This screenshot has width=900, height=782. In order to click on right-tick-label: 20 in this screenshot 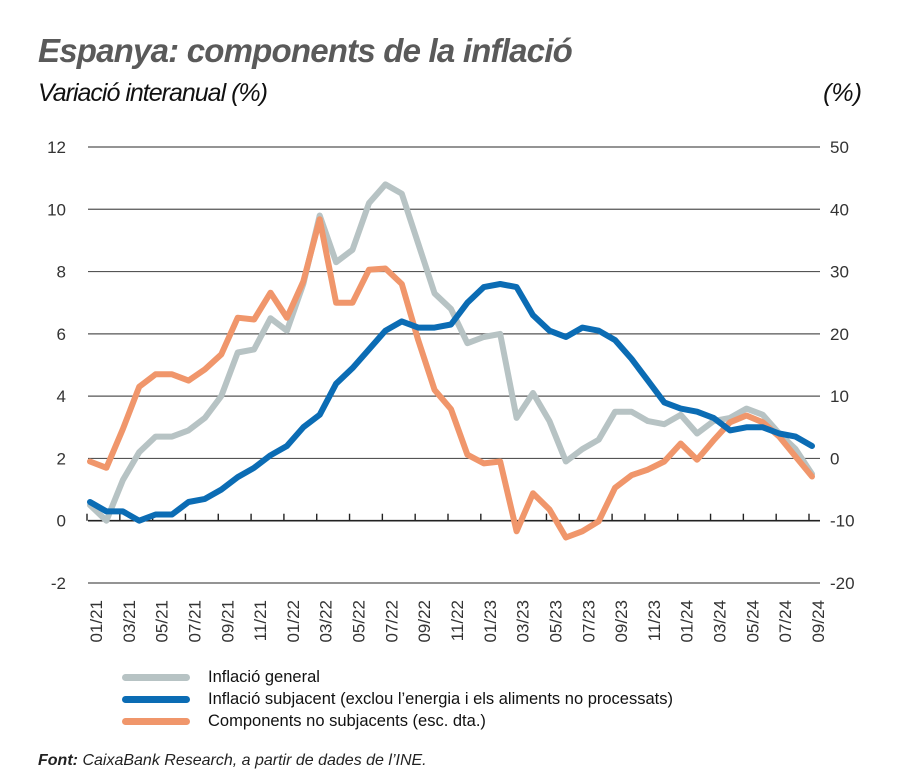, I will do `click(839, 334)`.